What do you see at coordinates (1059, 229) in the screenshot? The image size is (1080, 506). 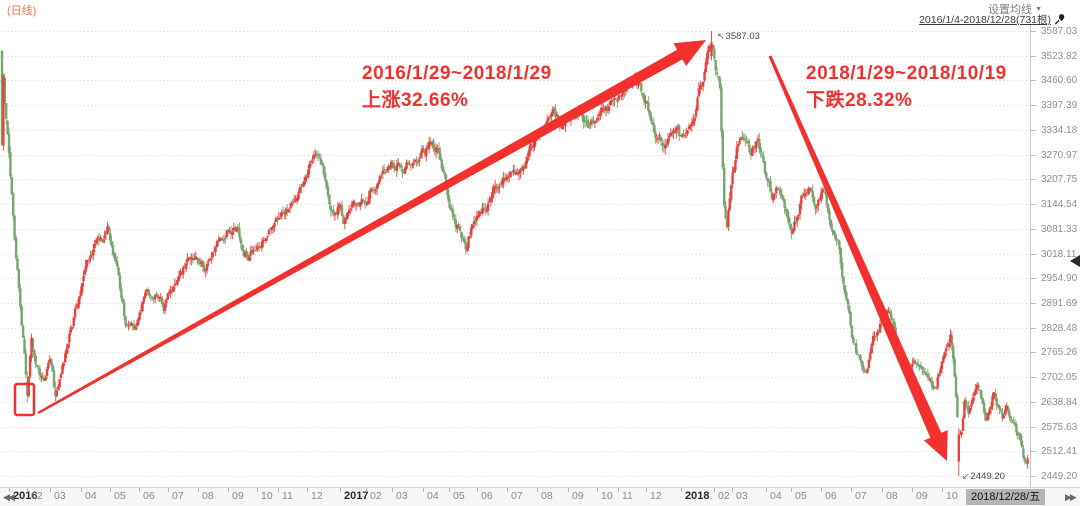 I see `y-axis-label: 3081.33` at bounding box center [1059, 229].